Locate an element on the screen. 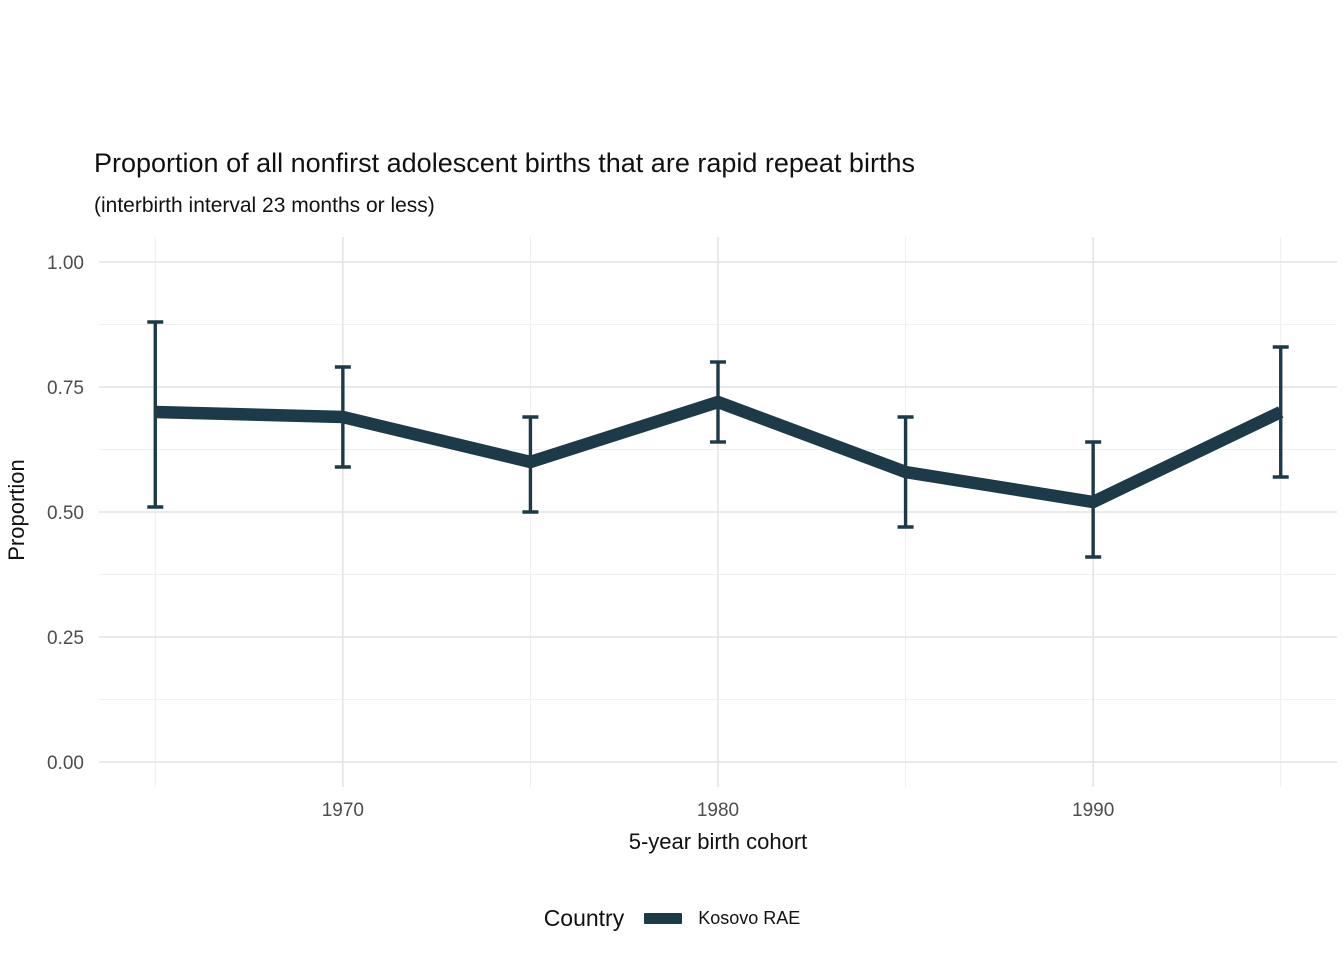 The image size is (1344, 960). x-tick-label: 1970 is located at coordinates (343, 810).